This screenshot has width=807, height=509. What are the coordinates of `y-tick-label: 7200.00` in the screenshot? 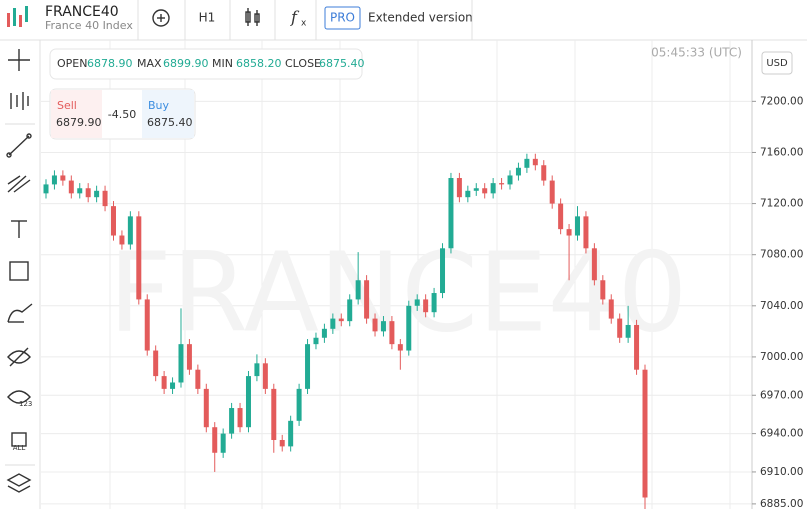 It's located at (781, 101).